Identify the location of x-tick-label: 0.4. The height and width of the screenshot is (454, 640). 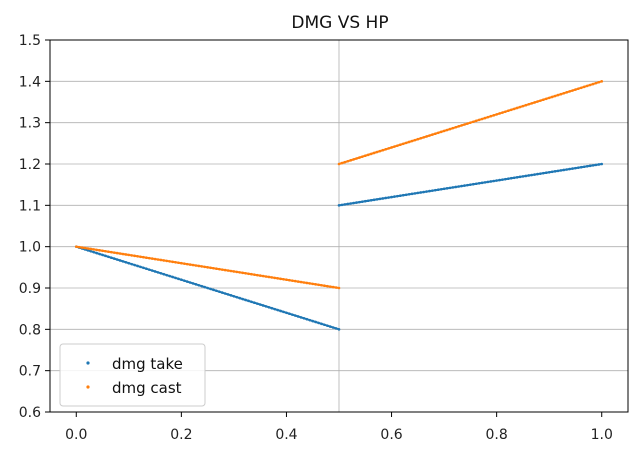
(286, 435).